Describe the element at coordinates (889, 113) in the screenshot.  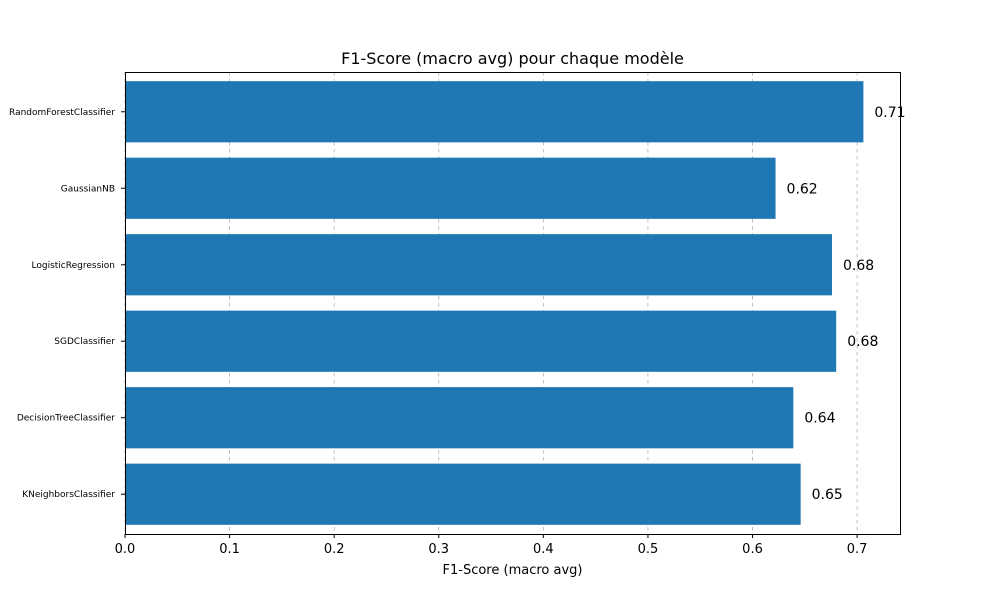
I see `data-label: 0.71` at that location.